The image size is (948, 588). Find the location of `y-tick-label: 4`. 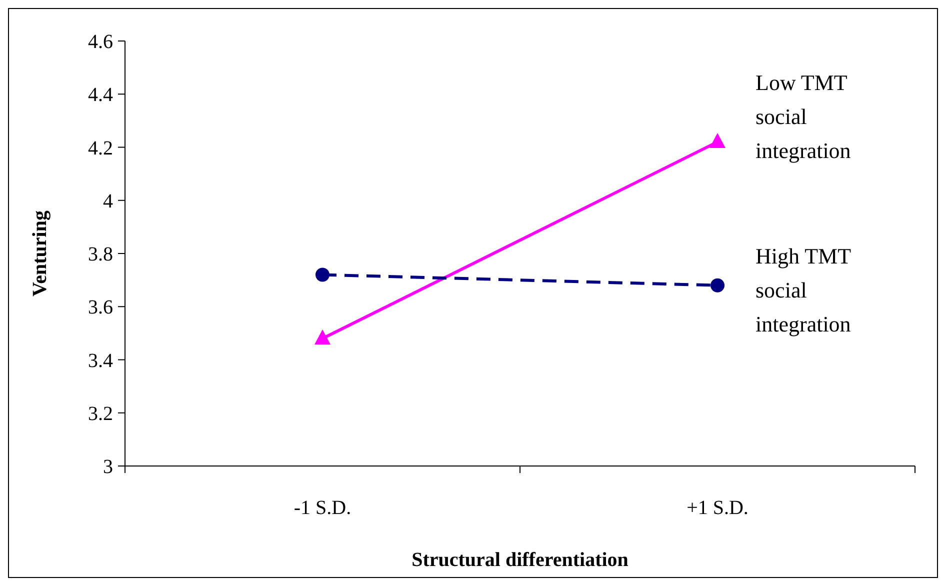

y-tick-label: 4 is located at coordinates (108, 201).